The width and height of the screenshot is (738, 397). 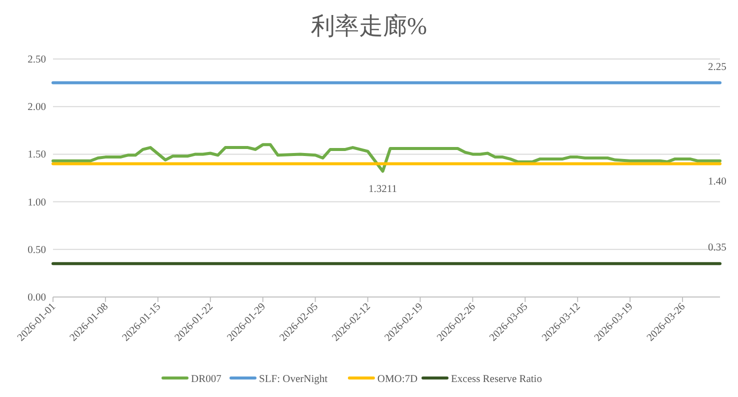 I want to click on annotation: 1.3211, so click(x=383, y=190).